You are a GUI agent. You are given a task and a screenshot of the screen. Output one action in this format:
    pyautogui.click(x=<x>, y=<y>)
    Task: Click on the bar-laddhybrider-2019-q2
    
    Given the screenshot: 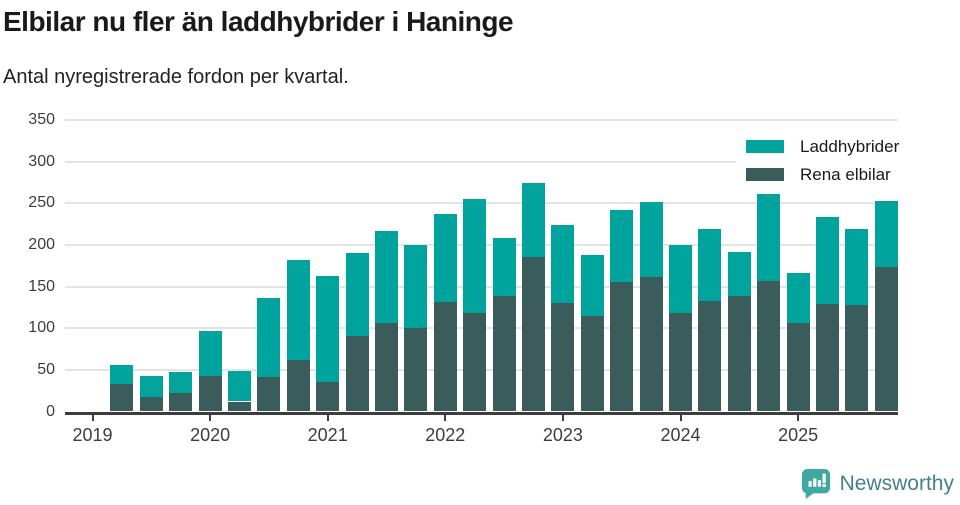 What is the action you would take?
    pyautogui.click(x=122, y=374)
    